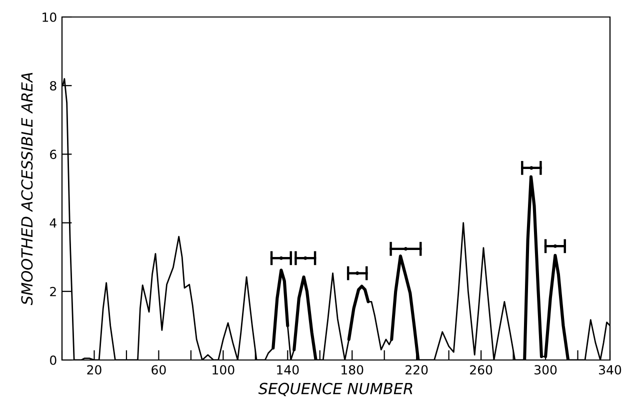  What do you see at coordinates (27, 189) in the screenshot?
I see `y-axis-title: SMOOTHED ACCESSIBLE AREA` at bounding box center [27, 189].